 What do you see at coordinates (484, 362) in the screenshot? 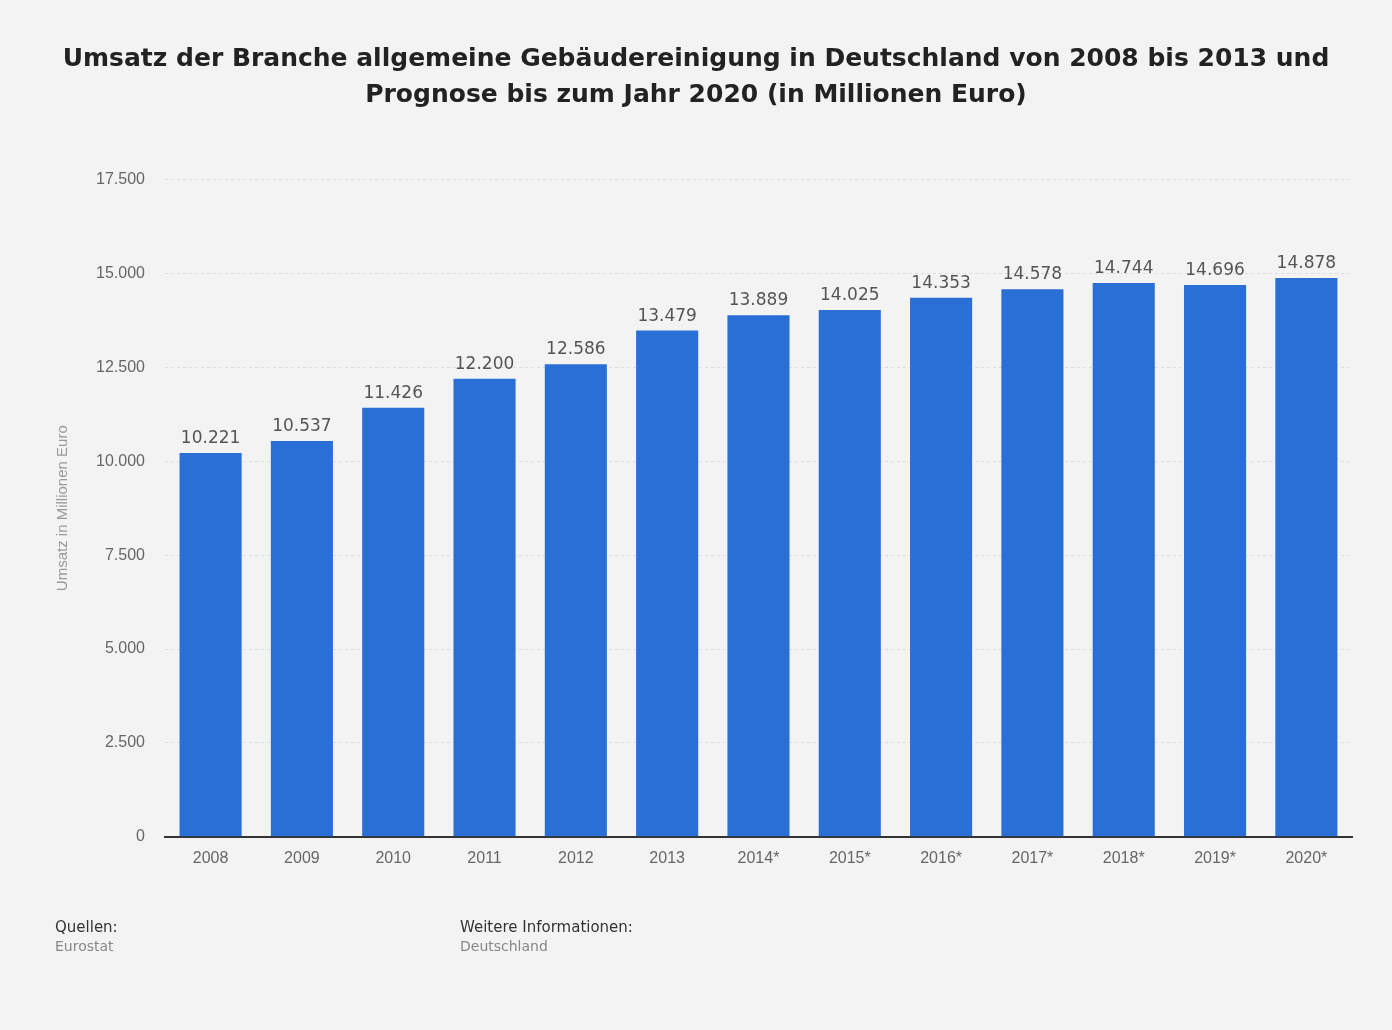
I see `data-label: 12.200` at bounding box center [484, 362].